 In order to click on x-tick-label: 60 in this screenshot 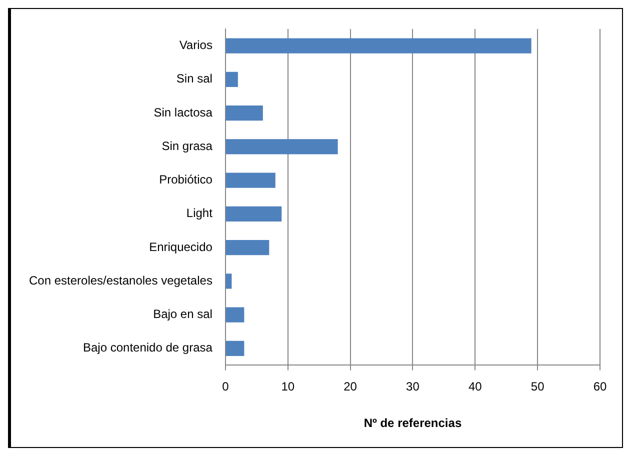, I will do `click(600, 387)`.